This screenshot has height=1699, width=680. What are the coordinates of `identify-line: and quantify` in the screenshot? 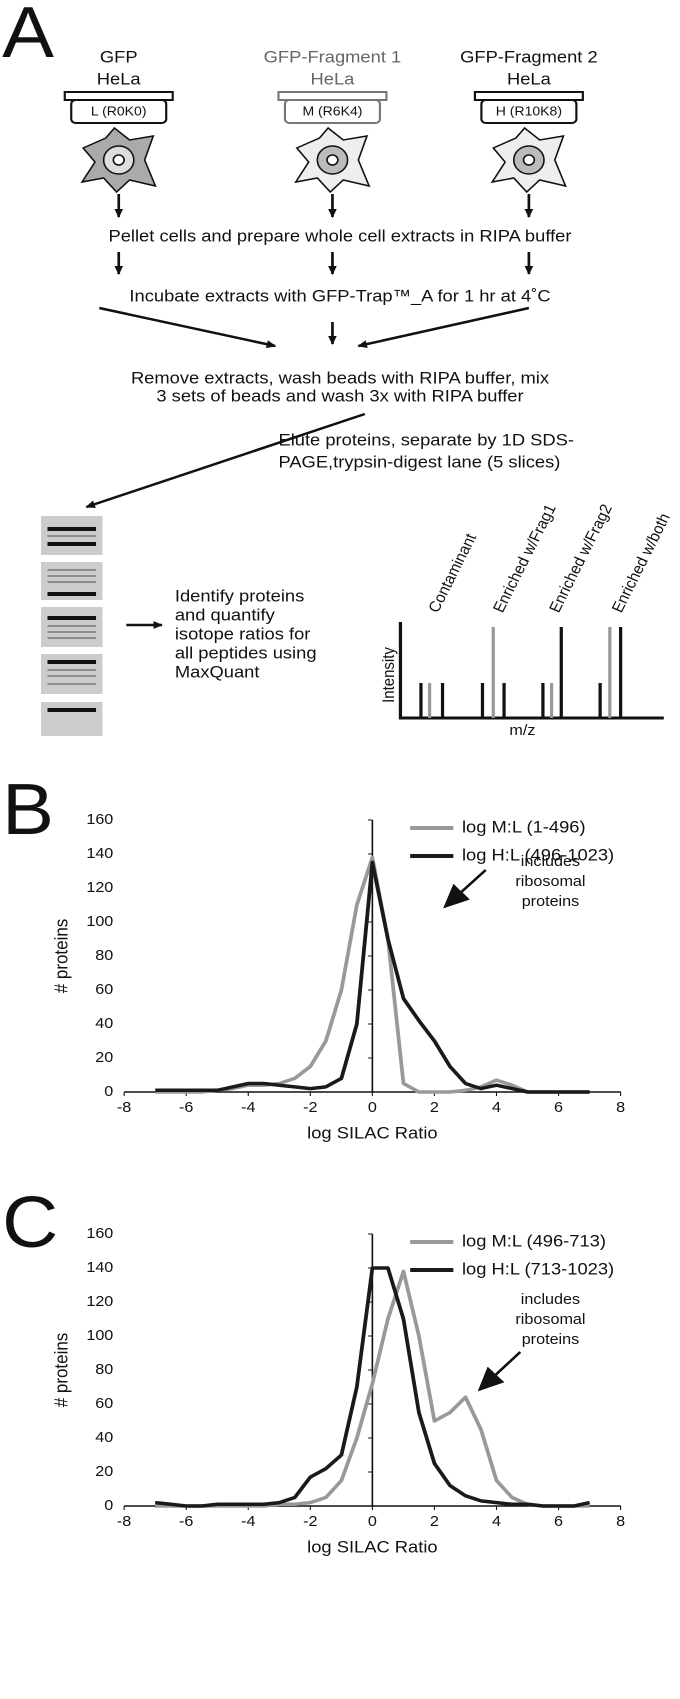 It's located at (225, 614).